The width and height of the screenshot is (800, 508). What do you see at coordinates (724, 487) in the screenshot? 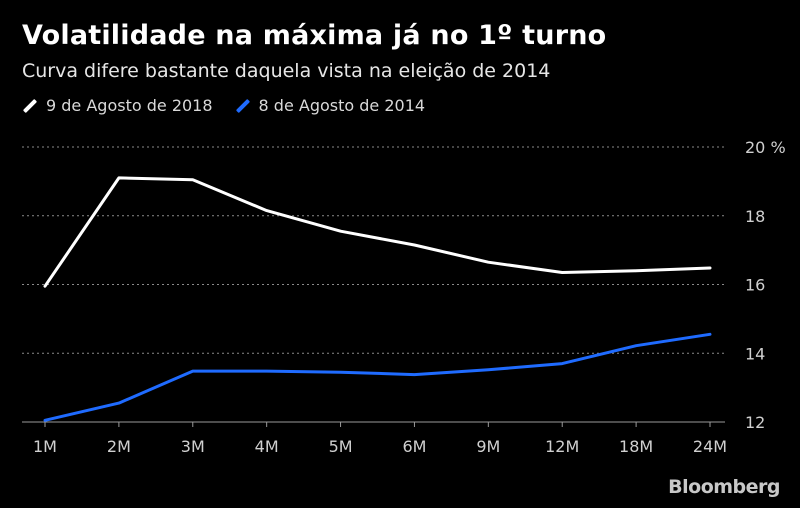
I see `bloomberg-logo: Bloomberg` at bounding box center [724, 487].